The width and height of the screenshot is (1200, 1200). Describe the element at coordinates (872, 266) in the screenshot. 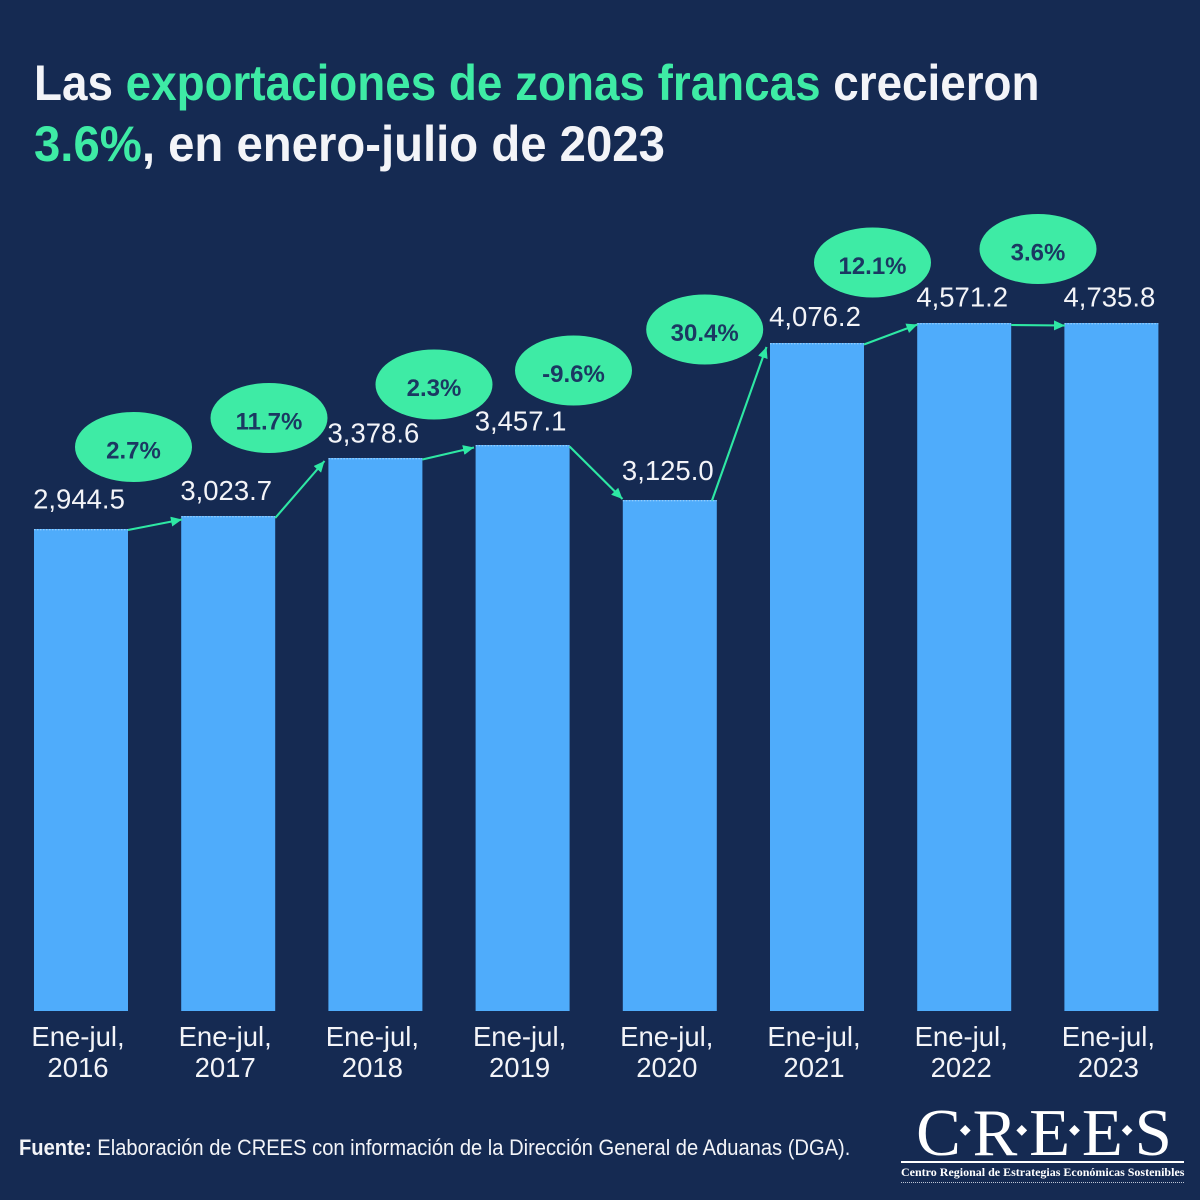

I see `svg-text: 12.1%` at that location.